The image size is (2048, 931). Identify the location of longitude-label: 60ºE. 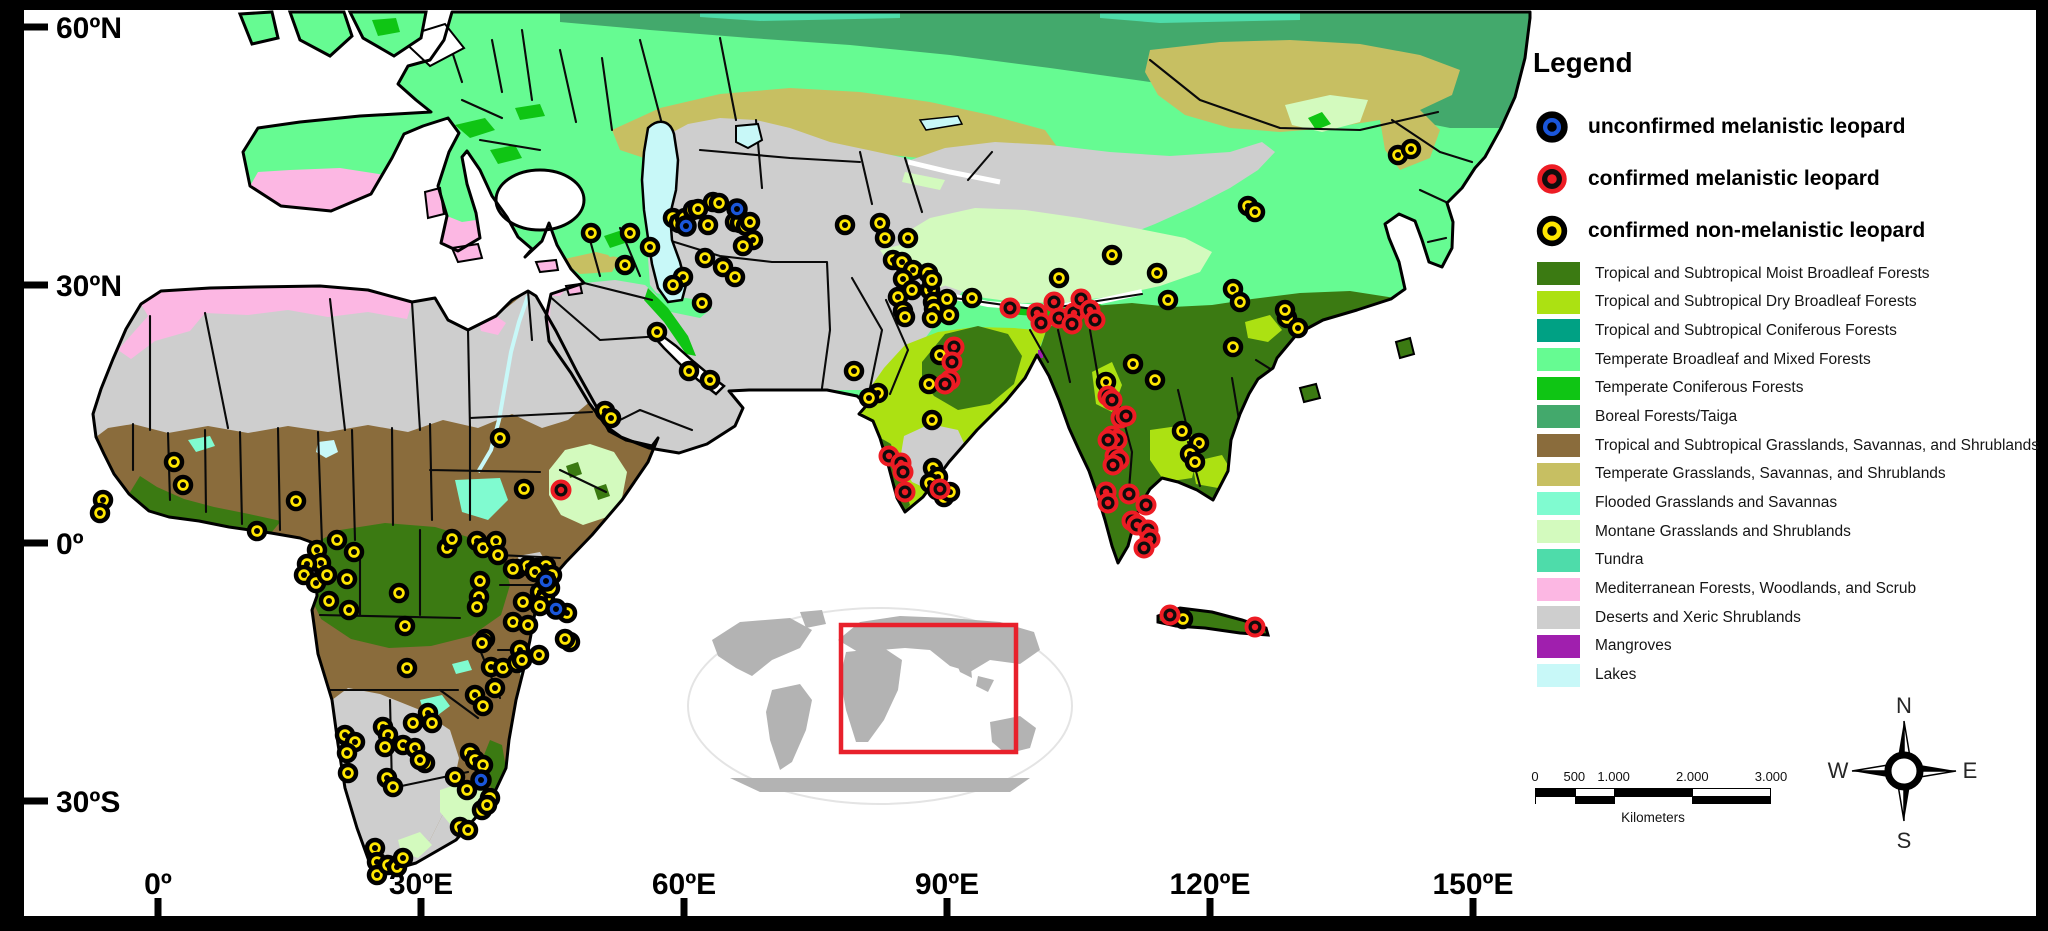
(684, 884).